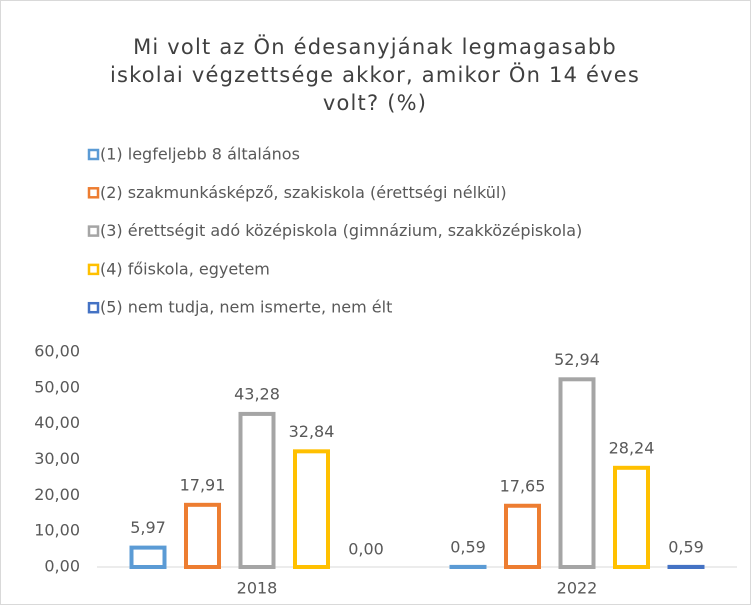 The width and height of the screenshot is (751, 605). I want to click on y-tick-label: 10,00, so click(57, 530).